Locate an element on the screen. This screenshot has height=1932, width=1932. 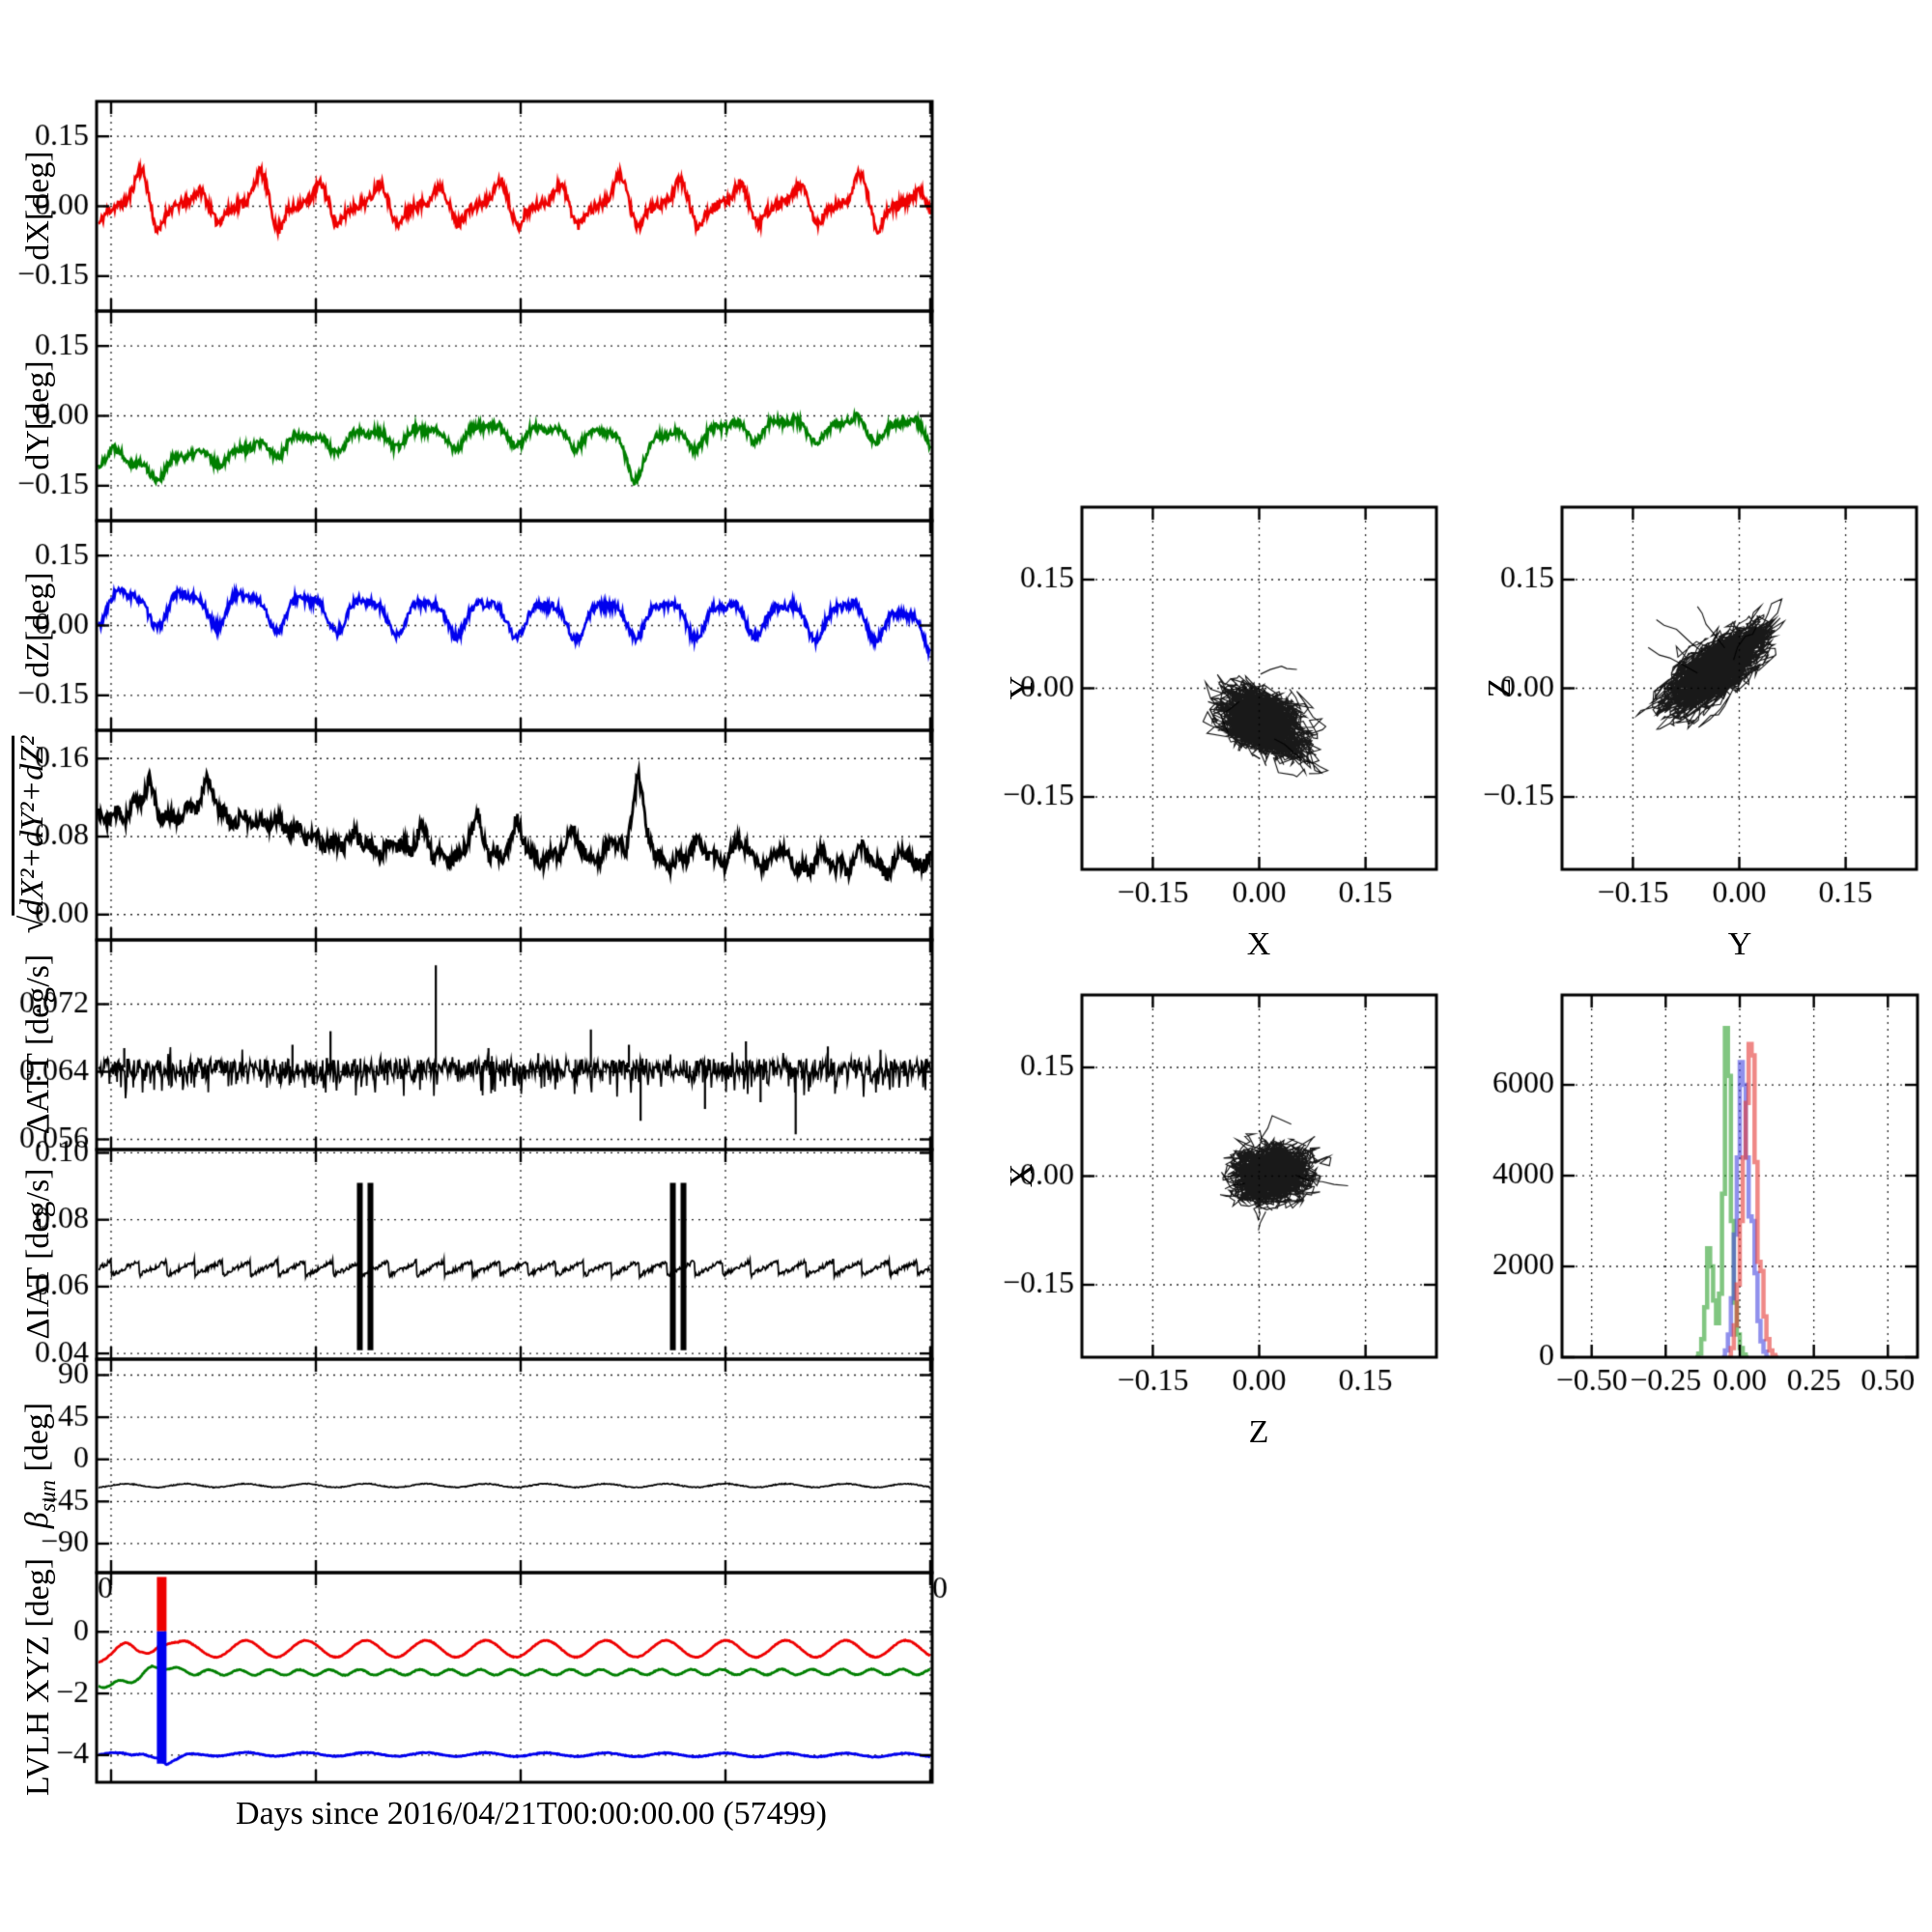
ylabel-diat: ΔIAT [deg/s] is located at coordinates (38, 1254).